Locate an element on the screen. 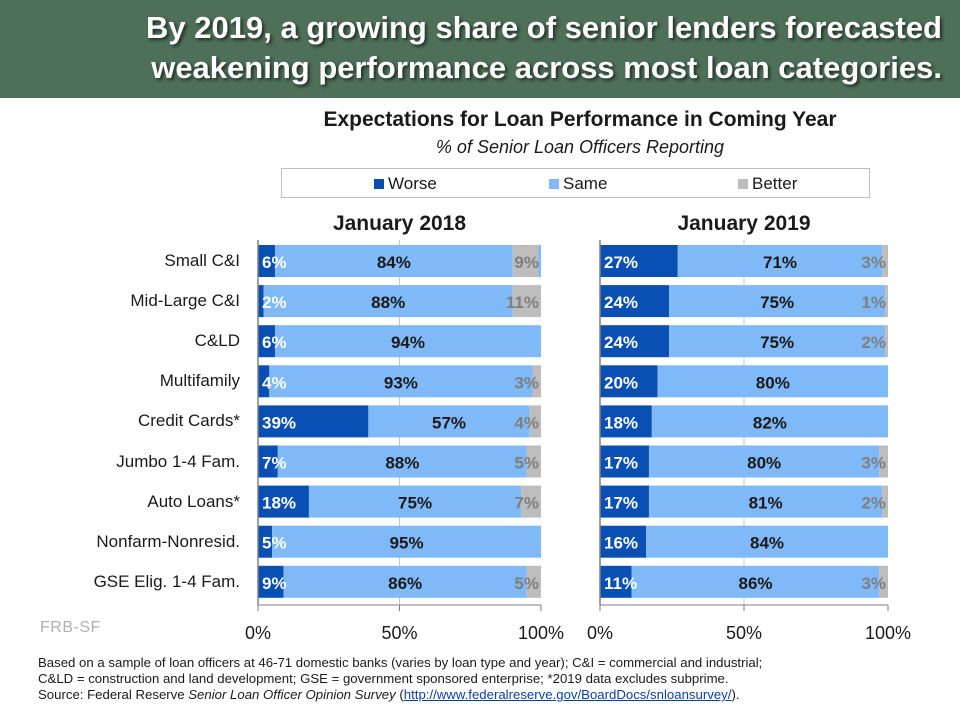 The image size is (960, 720). p2018-bar-worse-gse-elig-1-4-fam is located at coordinates (271, 581).